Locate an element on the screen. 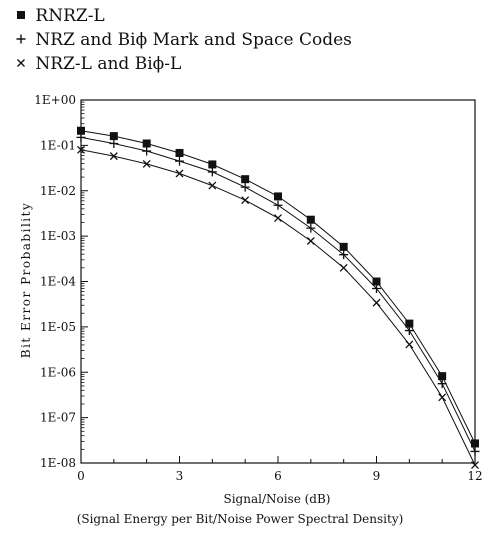  y-tick-label: 1E+00 is located at coordinates (55, 100).